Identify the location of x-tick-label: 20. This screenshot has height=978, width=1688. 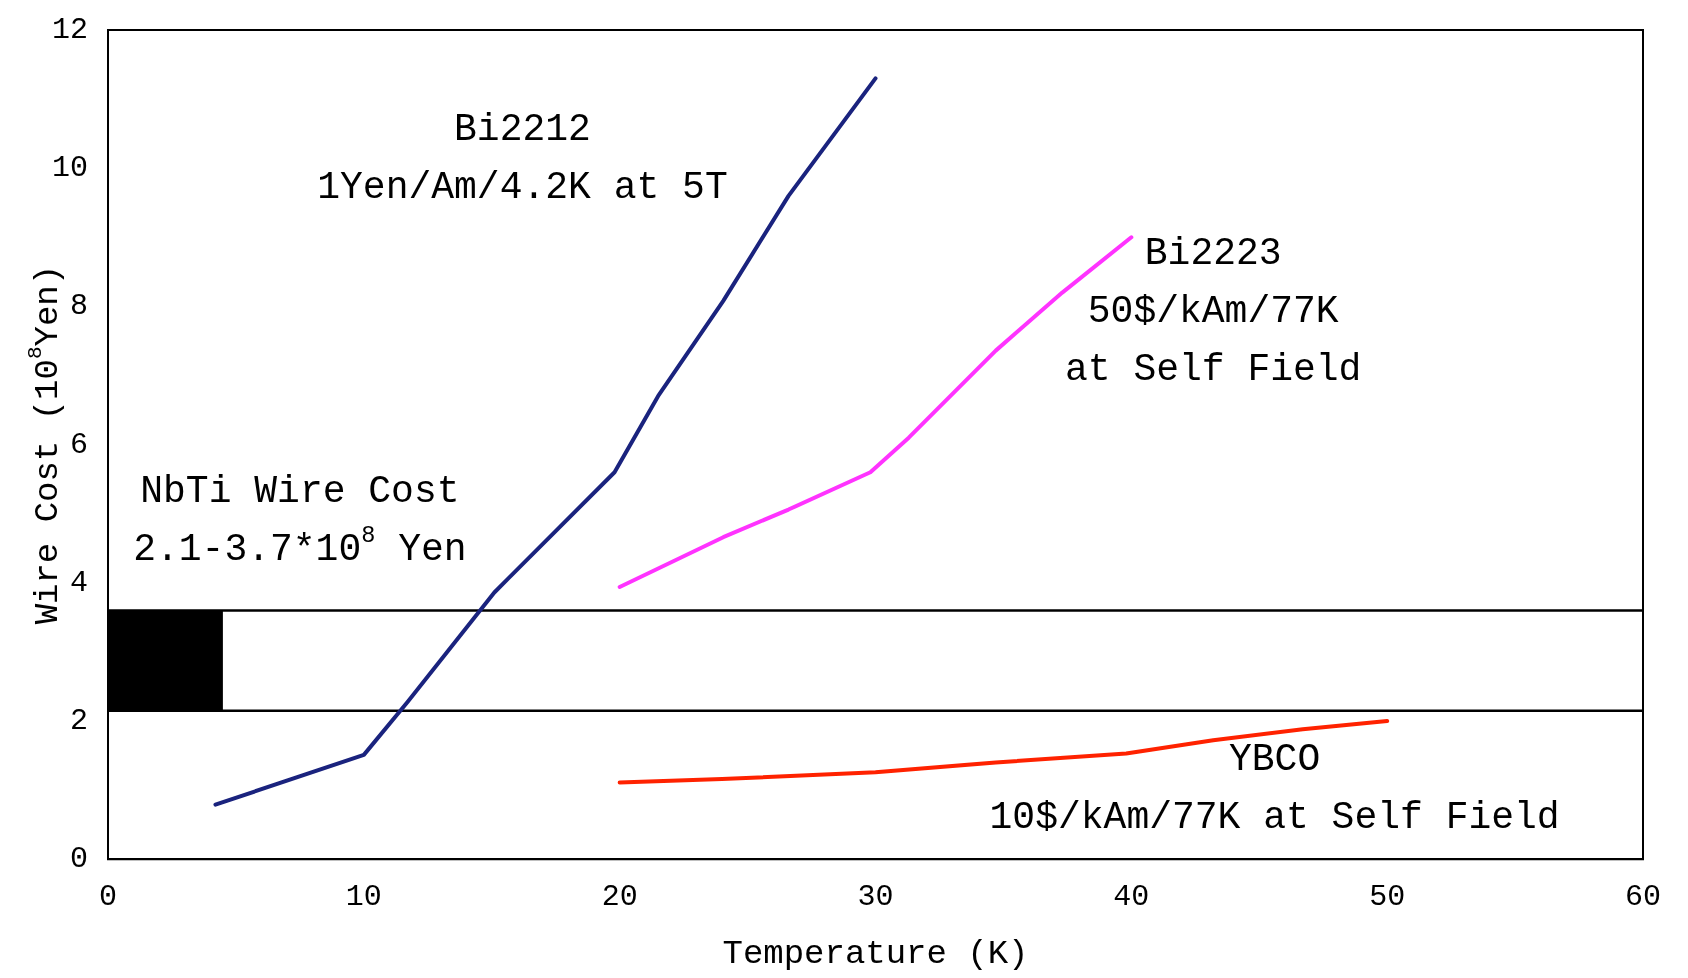
(619, 897).